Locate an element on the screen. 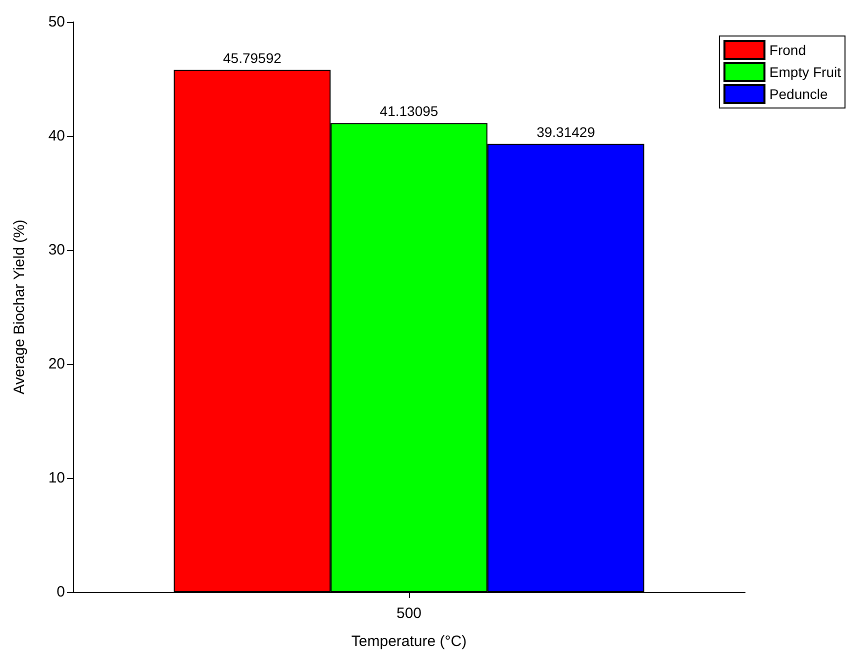  data-label: 45.79592 is located at coordinates (252, 58).